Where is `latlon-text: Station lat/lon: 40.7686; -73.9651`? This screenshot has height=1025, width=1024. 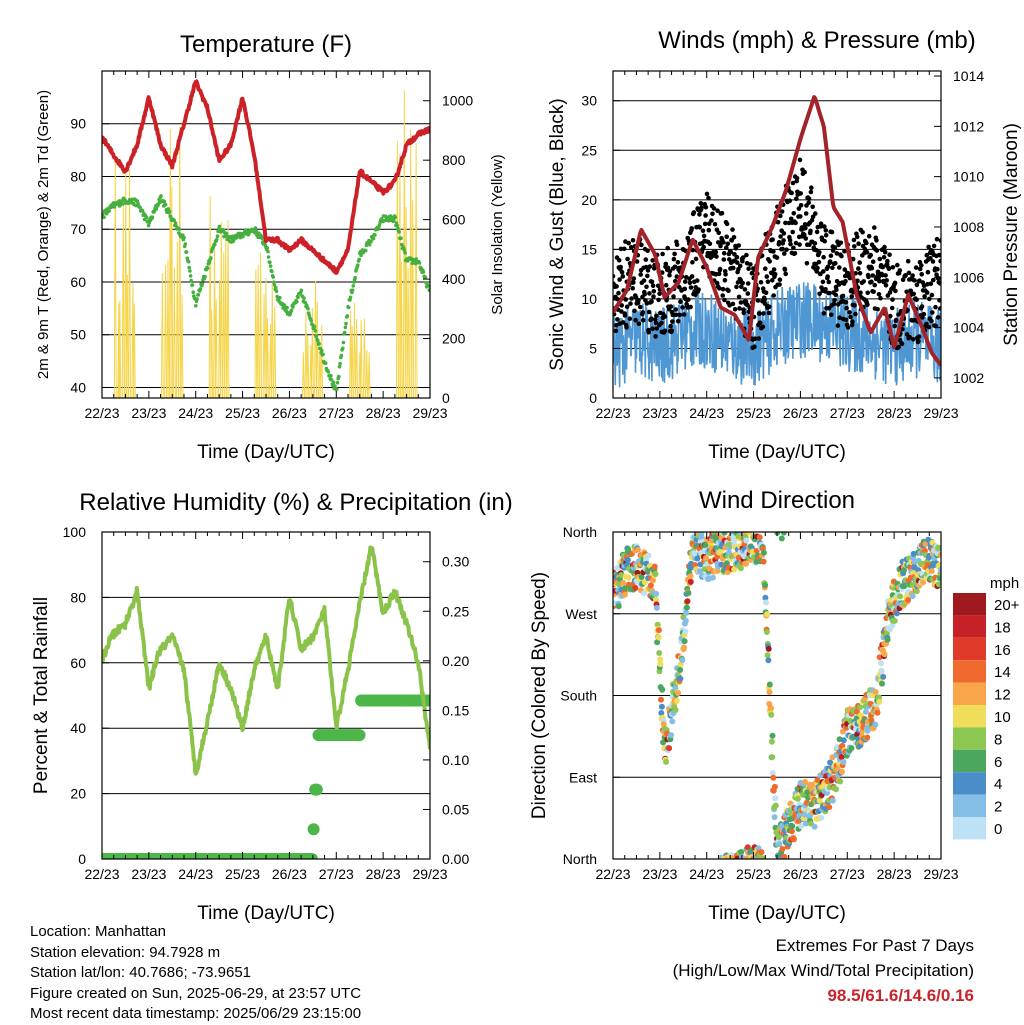
latlon-text: Station lat/lon: 40.7686; -73.9651 is located at coordinates (141, 972).